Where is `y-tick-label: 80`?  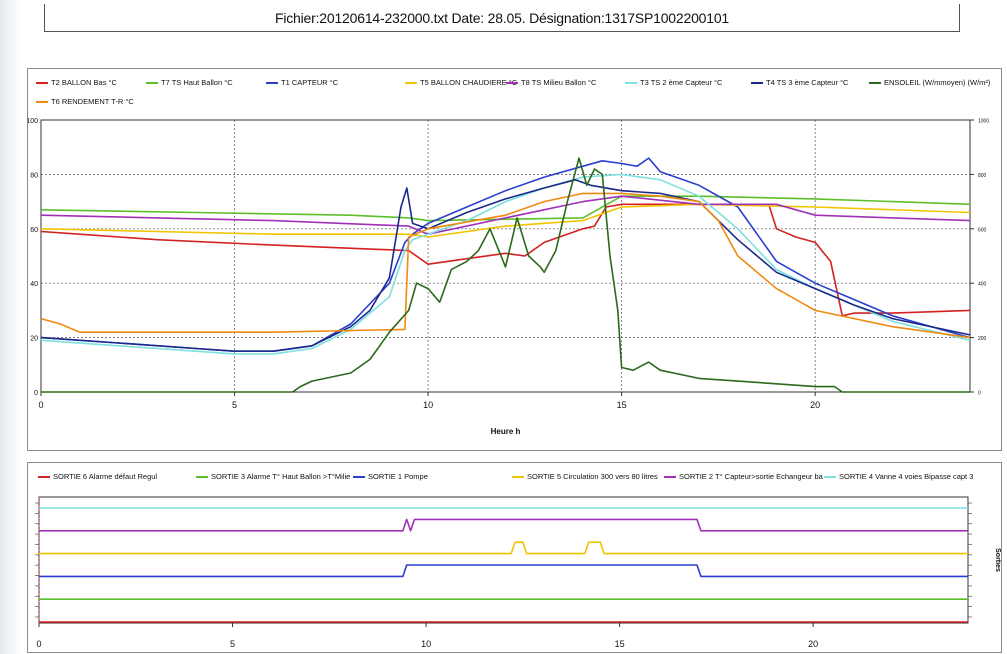 y-tick-label: 80 is located at coordinates (34, 175).